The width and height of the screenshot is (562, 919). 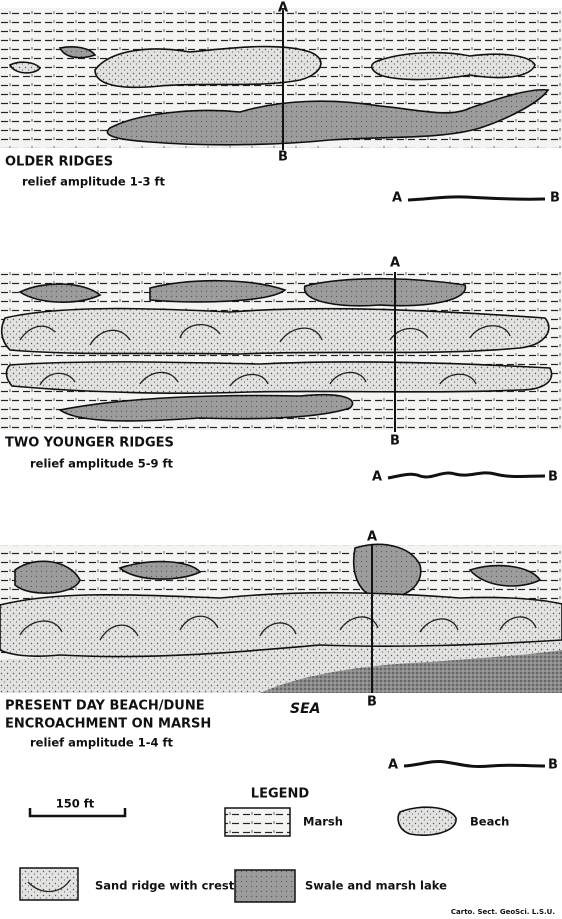 What do you see at coordinates (257, 822) in the screenshot?
I see `legend-marsh-swatch` at bounding box center [257, 822].